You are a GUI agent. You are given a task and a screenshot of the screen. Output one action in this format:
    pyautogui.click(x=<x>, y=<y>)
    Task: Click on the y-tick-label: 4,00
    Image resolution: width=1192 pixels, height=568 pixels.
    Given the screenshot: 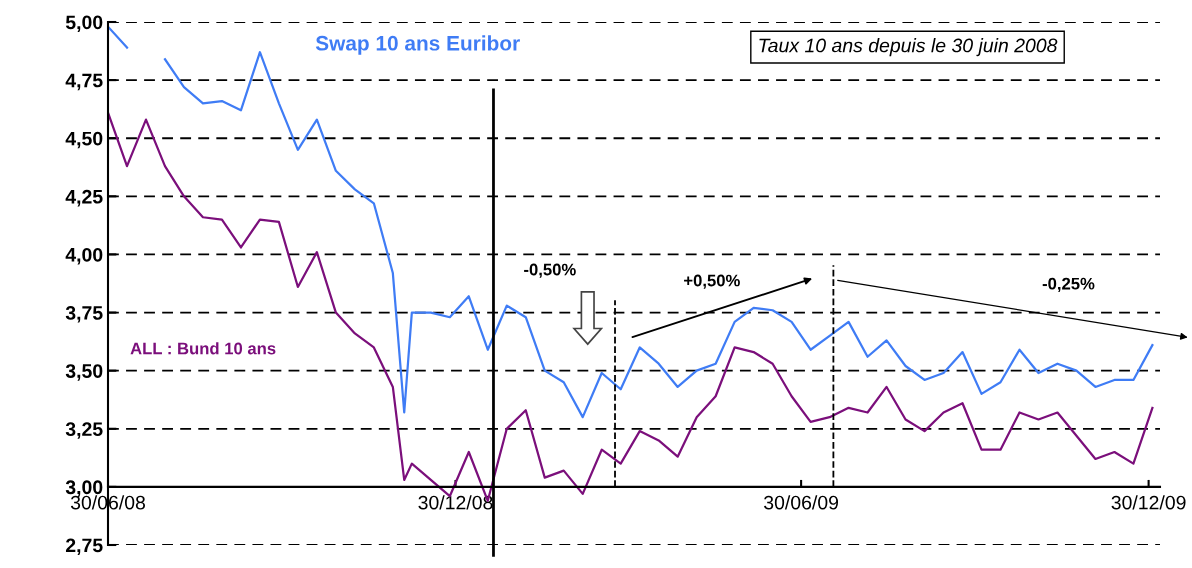 What is the action you would take?
    pyautogui.click(x=84, y=256)
    